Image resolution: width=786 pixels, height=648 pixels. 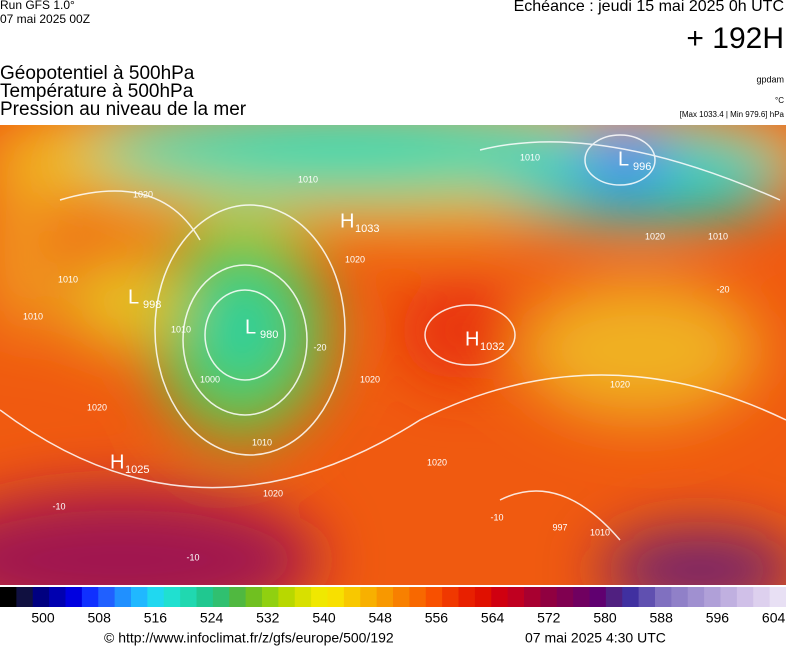 What do you see at coordinates (649, 7) in the screenshot?
I see `echeance: Echéance : jeudi 15 mai 2025 0h UTC` at bounding box center [649, 7].